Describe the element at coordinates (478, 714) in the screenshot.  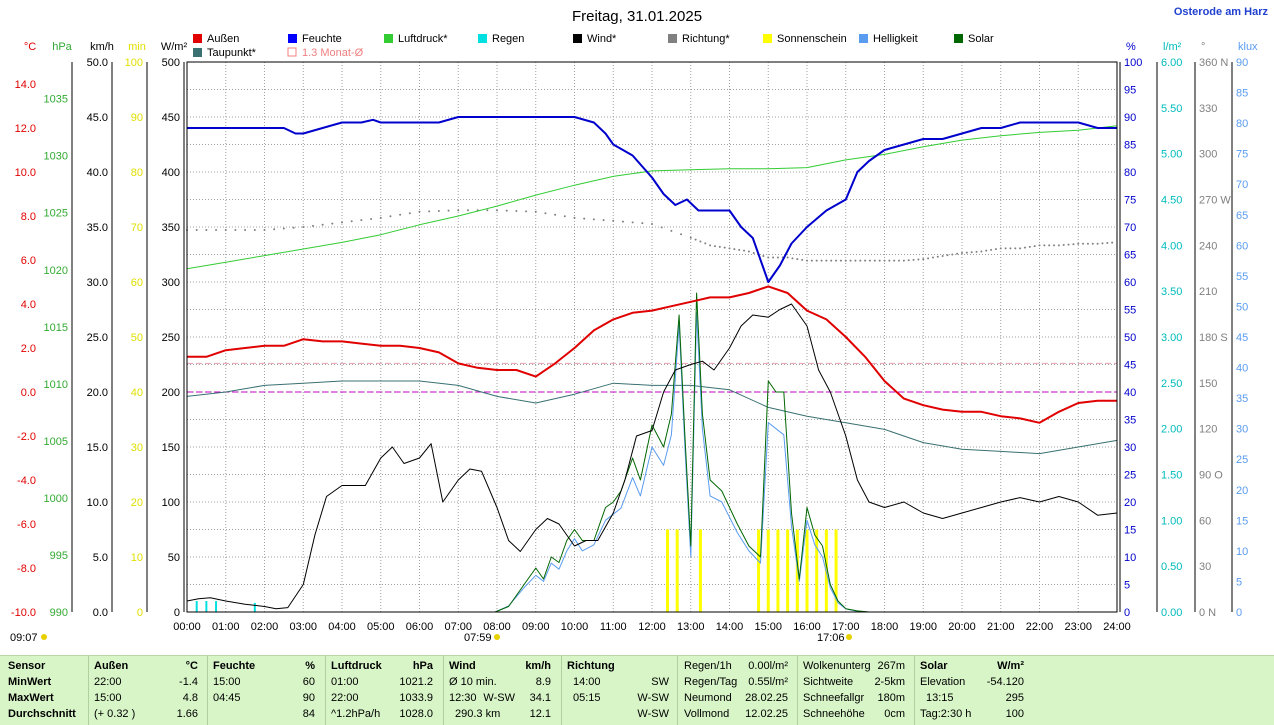
I see `stats-wind-distance: 290.3 km` at that location.